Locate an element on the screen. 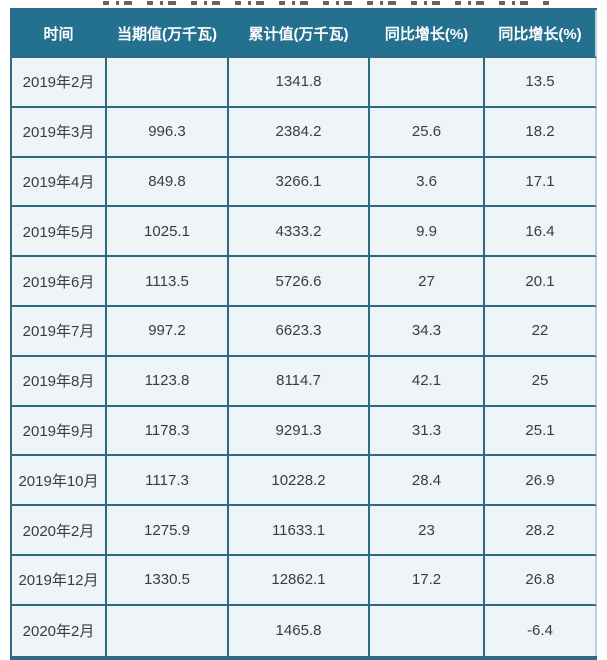  value-cell: 10228.2 is located at coordinates (299, 481).